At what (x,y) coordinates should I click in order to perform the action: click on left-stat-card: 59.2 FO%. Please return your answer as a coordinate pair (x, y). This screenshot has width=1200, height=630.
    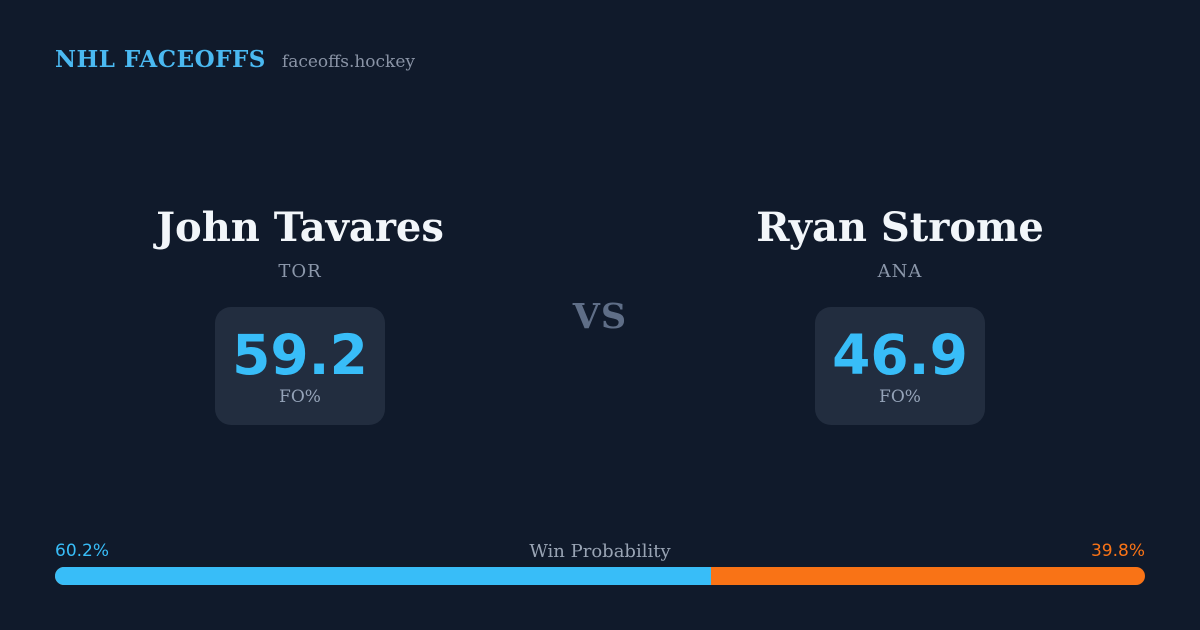
    Looking at the image, I should click on (300, 366).